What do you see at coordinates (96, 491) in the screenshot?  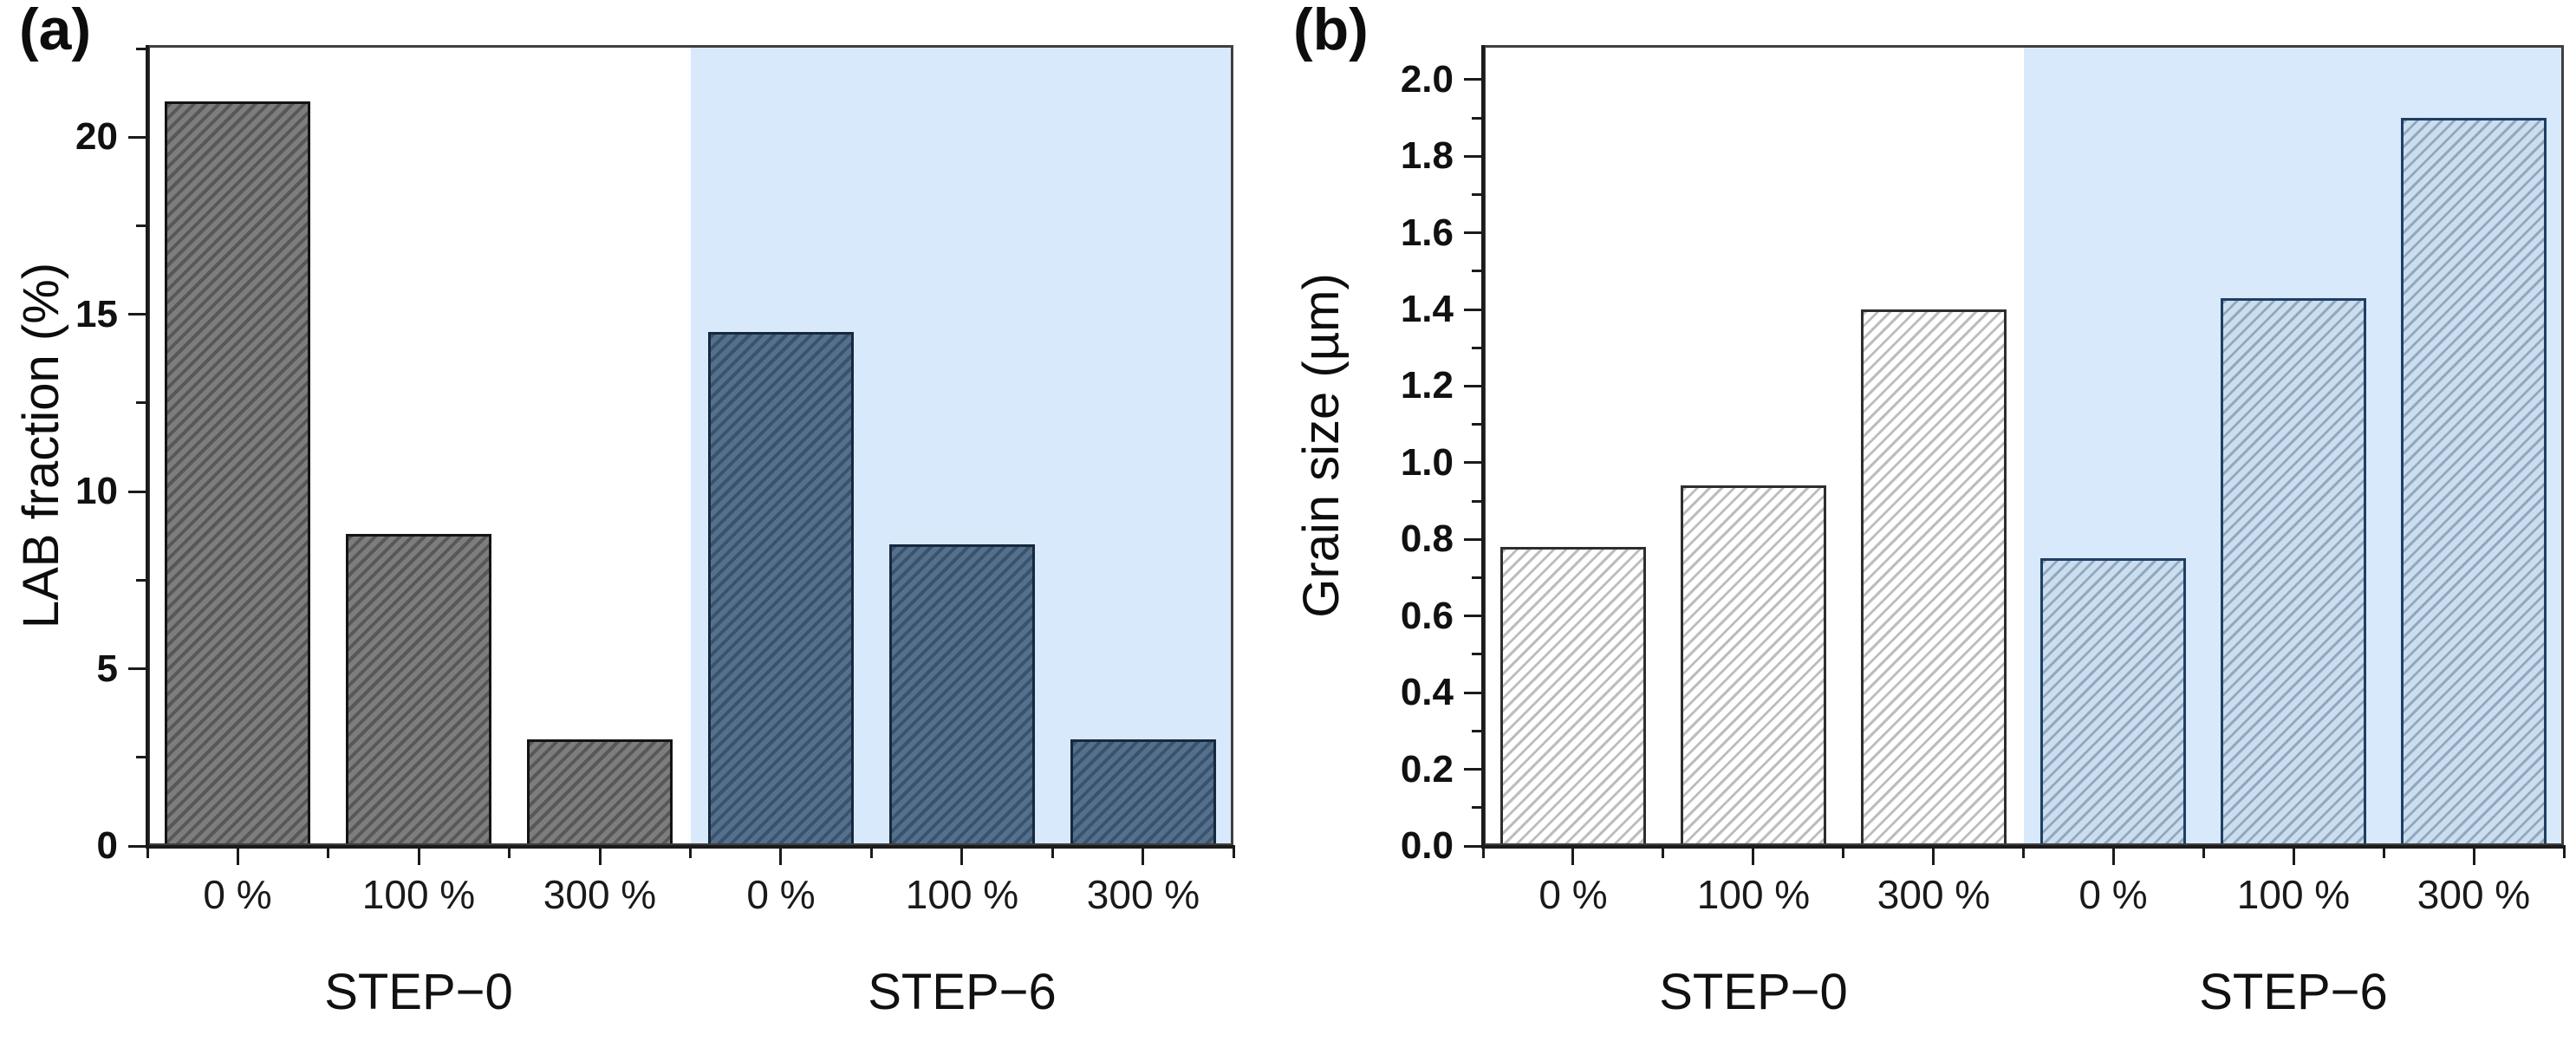 I see `y-tick-label: 10` at bounding box center [96, 491].